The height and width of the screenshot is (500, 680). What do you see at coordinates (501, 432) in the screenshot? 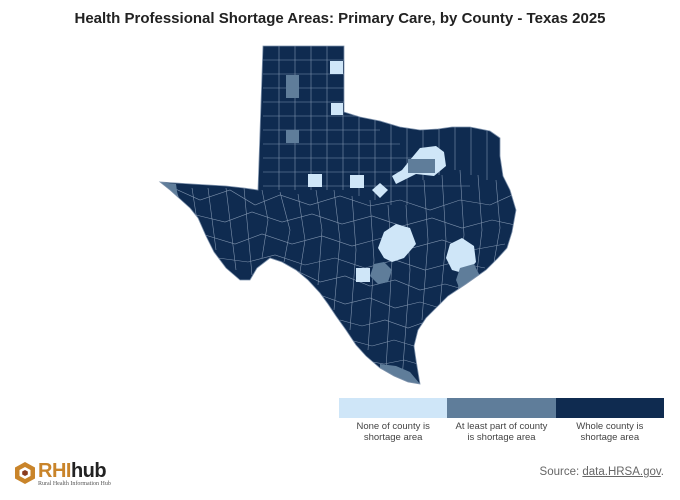
I see `legend-label-partial: At least part of county is shortage area` at bounding box center [501, 432].